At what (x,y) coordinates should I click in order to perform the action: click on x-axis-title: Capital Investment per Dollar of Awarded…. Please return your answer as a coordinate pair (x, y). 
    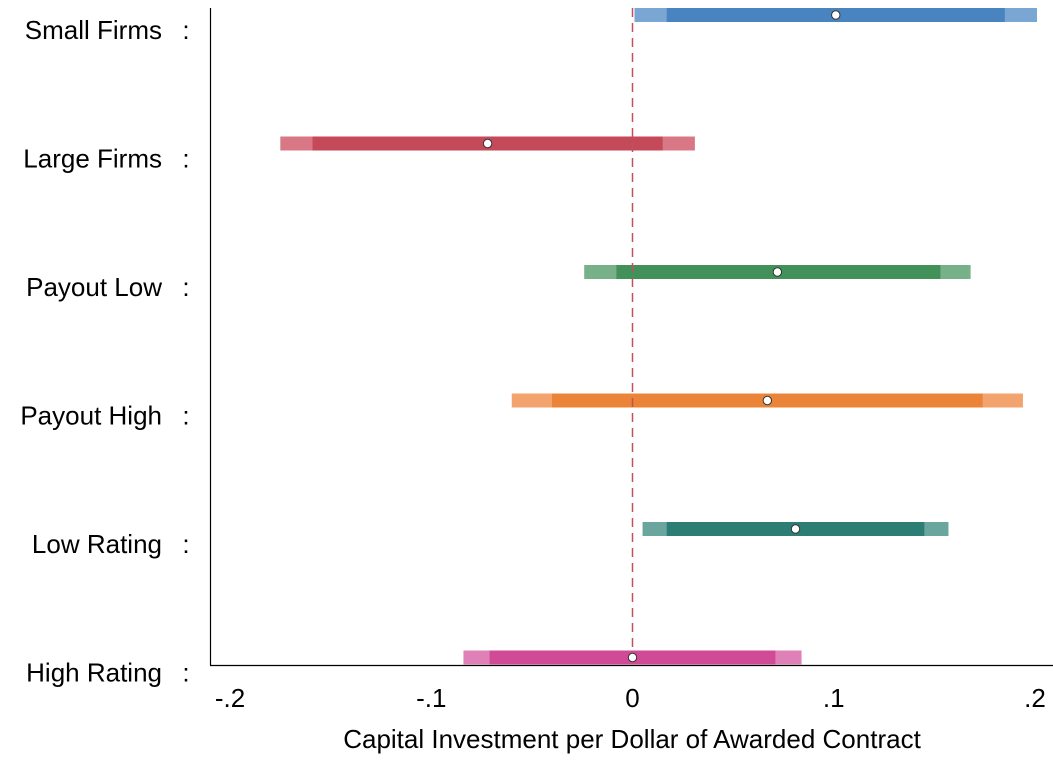
    Looking at the image, I should click on (632, 739).